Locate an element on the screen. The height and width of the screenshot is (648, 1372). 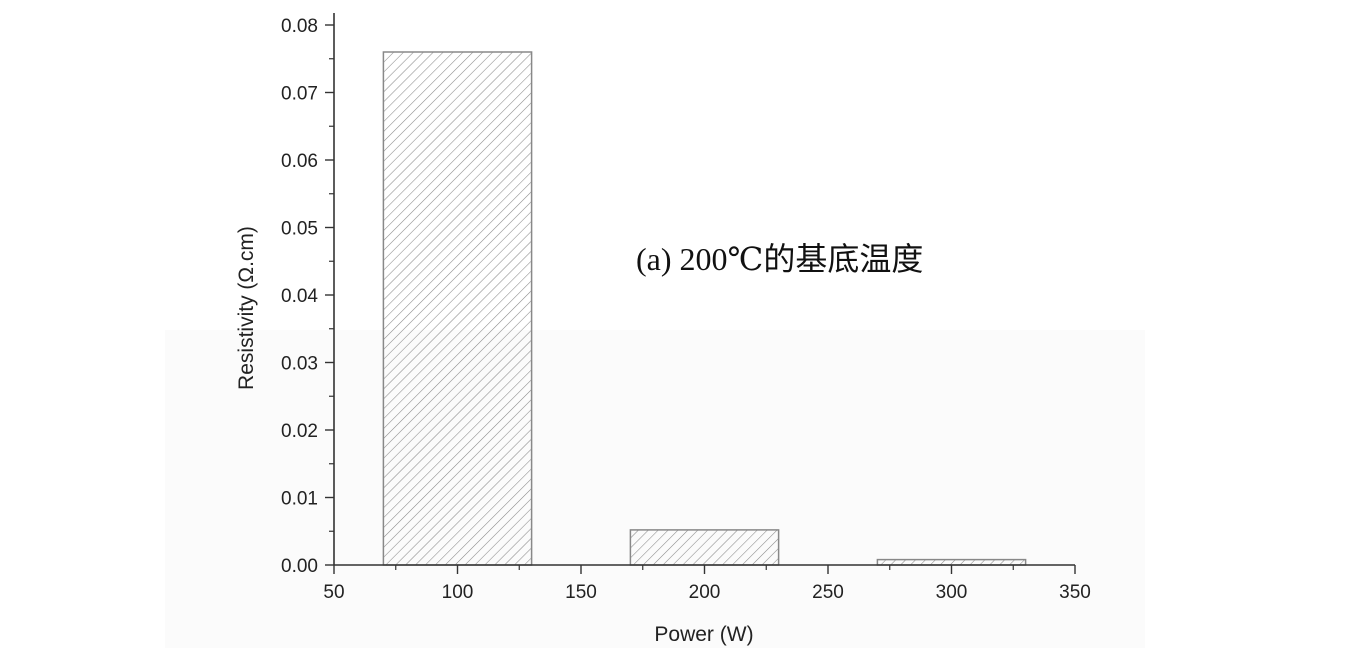
y-tick-label: 0.05 is located at coordinates (299, 229).